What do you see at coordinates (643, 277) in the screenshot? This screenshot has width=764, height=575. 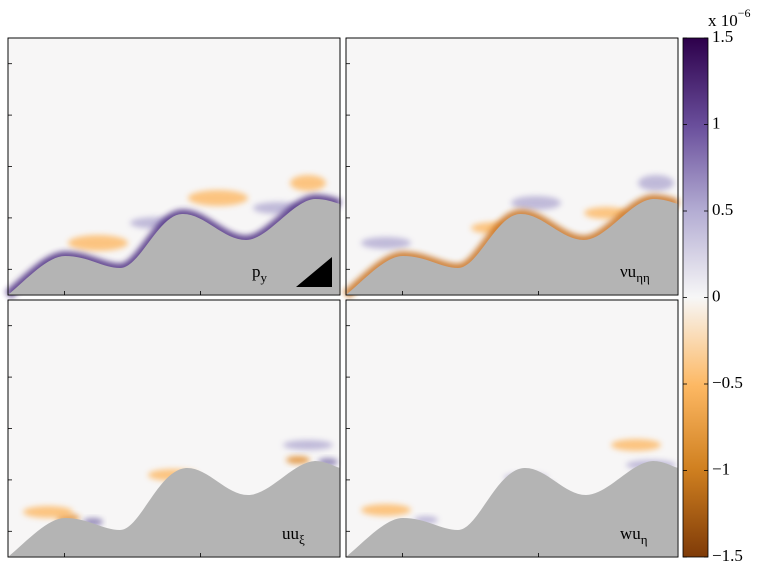 I see `label-subscript: ηη` at bounding box center [643, 277].